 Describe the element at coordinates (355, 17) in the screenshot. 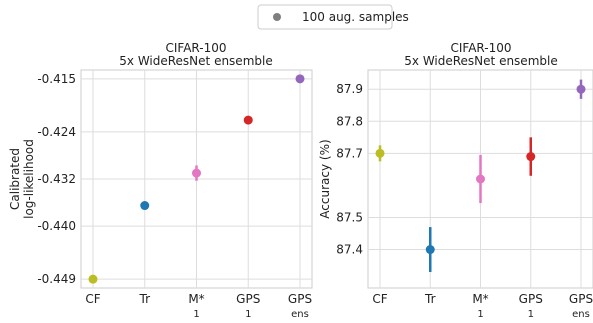

I see `legend-label: 100 aug. samples` at that location.